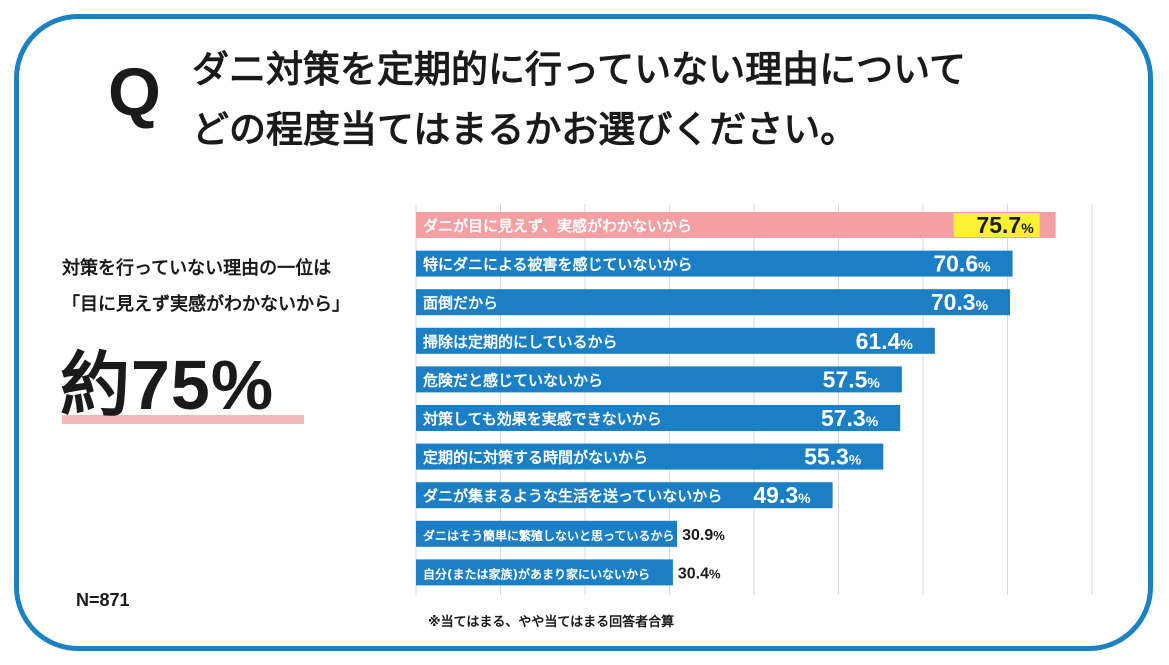  What do you see at coordinates (206, 304) in the screenshot?
I see `summary-line-2: 「目に見えず実感がわかないから」` at bounding box center [206, 304].